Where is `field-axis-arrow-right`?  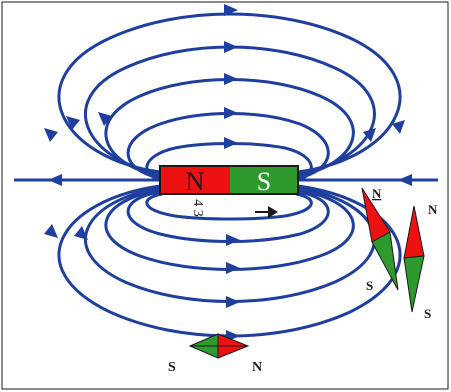
field-axis-arrow-right is located at coordinates (405, 180).